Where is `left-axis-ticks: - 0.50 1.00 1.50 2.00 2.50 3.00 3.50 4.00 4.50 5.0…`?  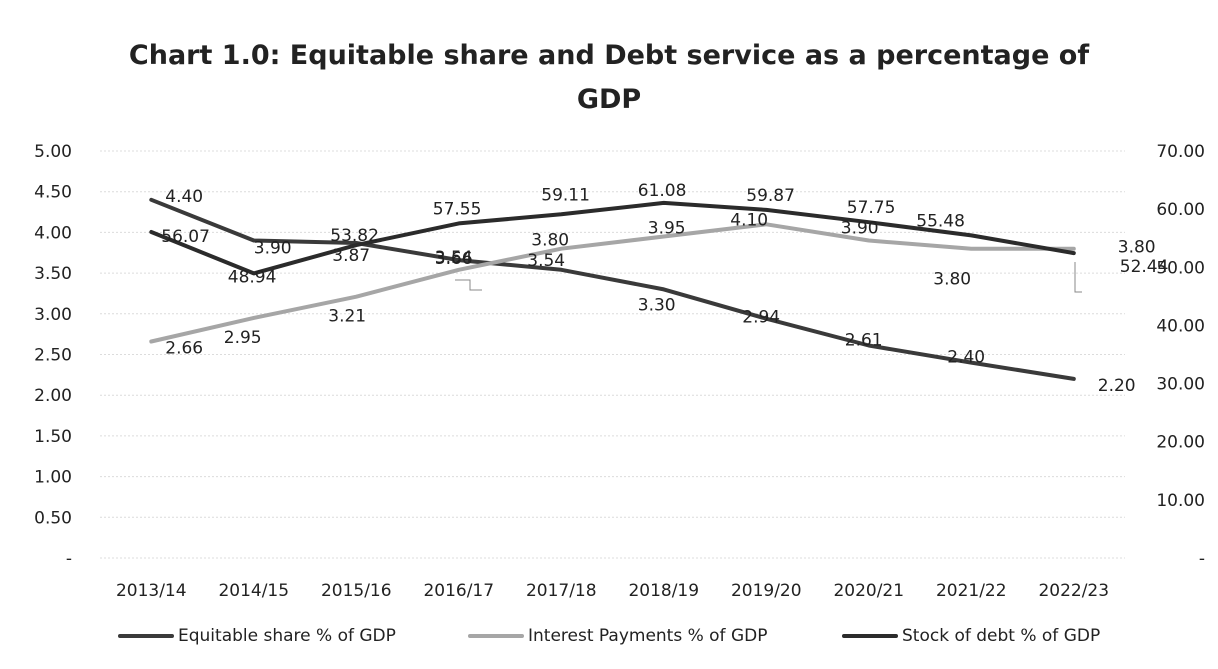
left-axis-ticks: - 0.50 1.00 1.50 2.00 2.50 3.00 3.50 4.00 4.50 5.0… is located at coordinates (53, 355).